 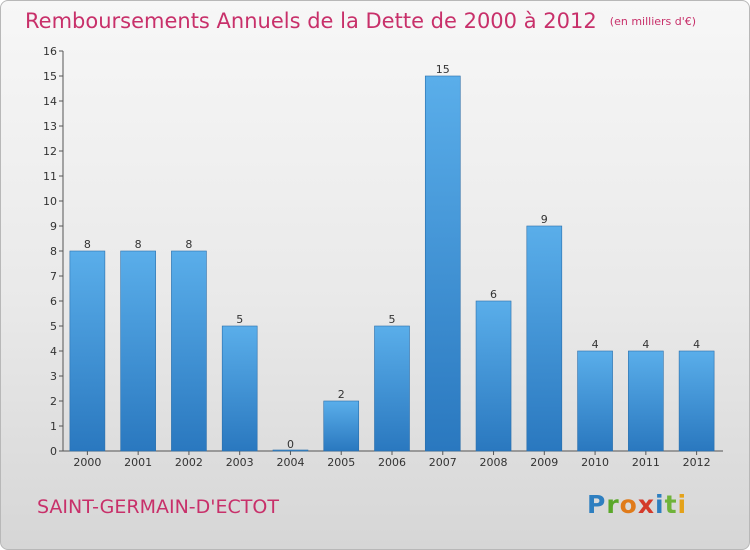 I want to click on x-tick-label: 2012, so click(x=697, y=462).